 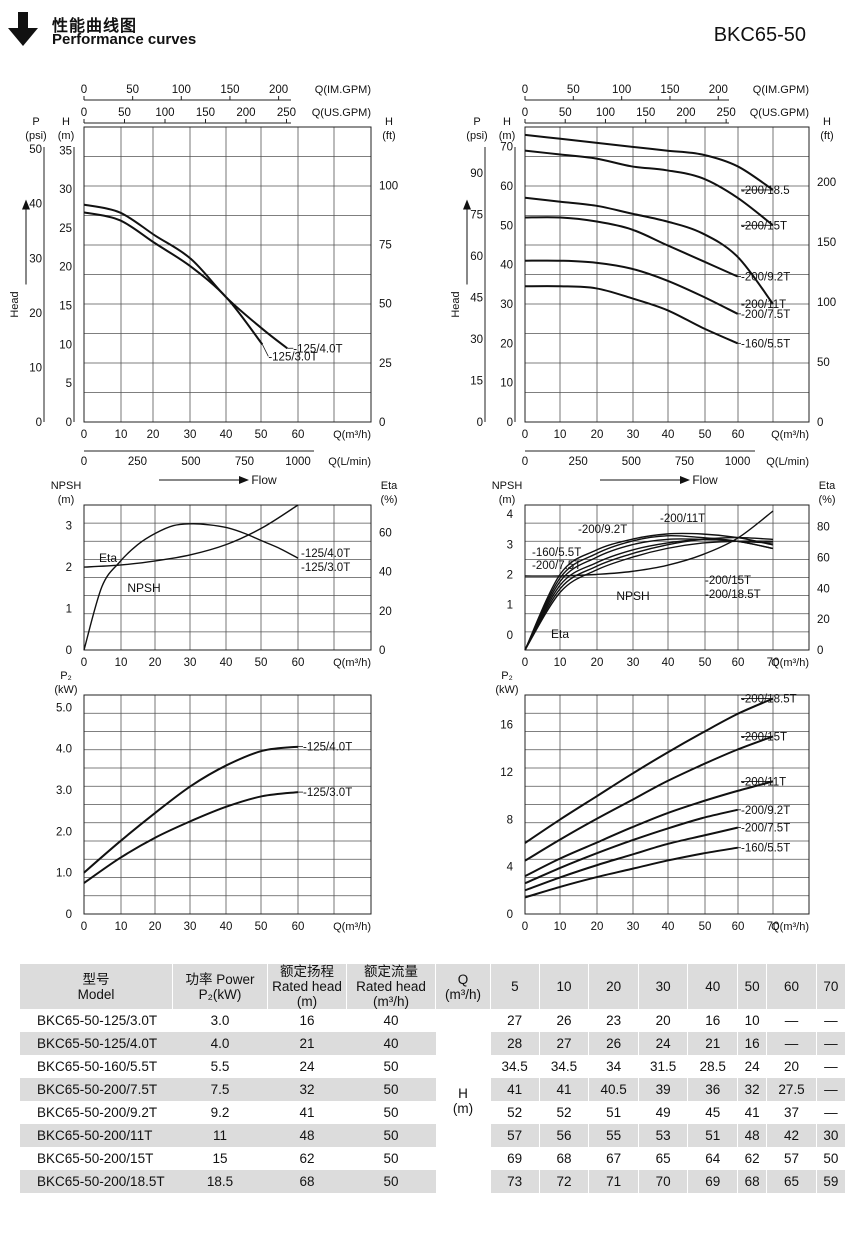 I want to click on cell-head-value: 73, so click(x=515, y=1181).